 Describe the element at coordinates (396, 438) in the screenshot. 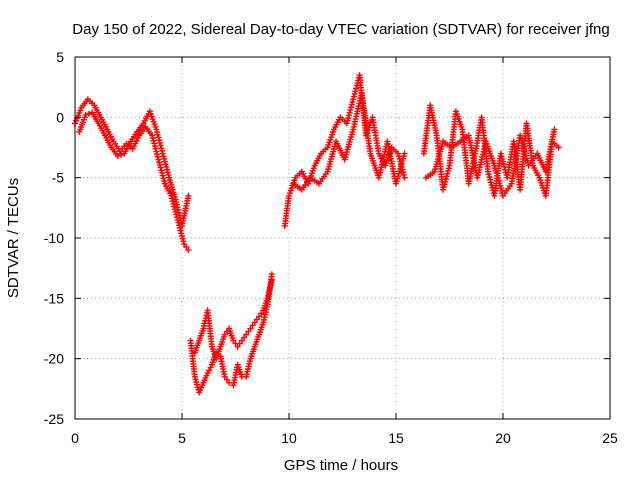

I see `x-tick-label: 15` at that location.